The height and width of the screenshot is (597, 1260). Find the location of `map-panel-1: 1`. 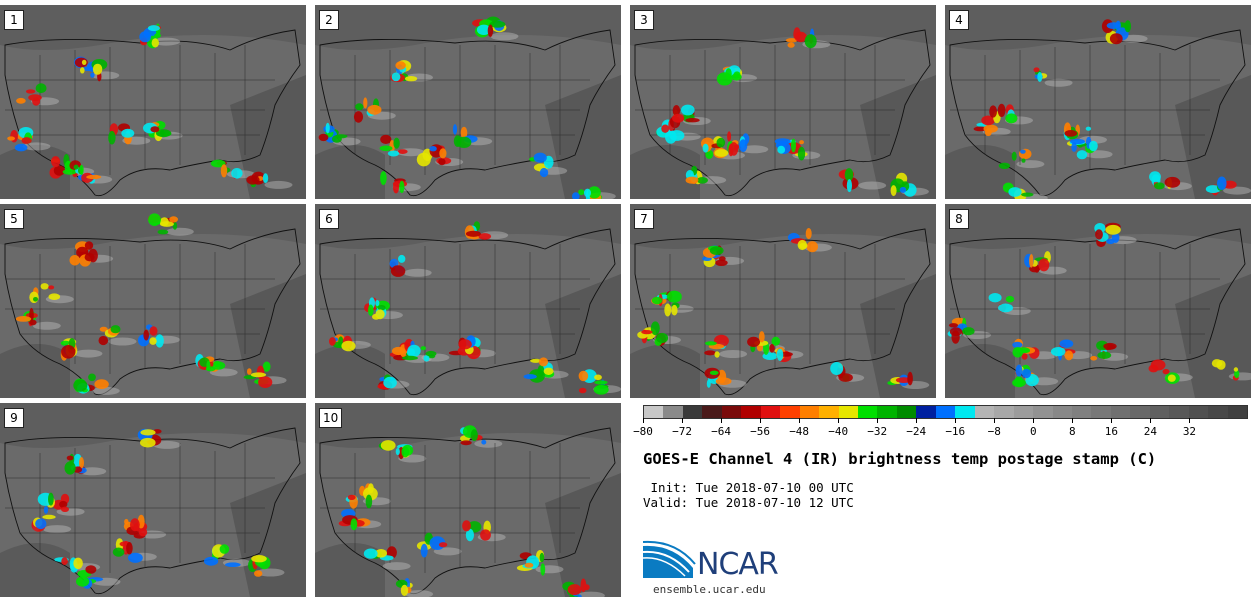

map-panel-1: 1 is located at coordinates (153, 102).